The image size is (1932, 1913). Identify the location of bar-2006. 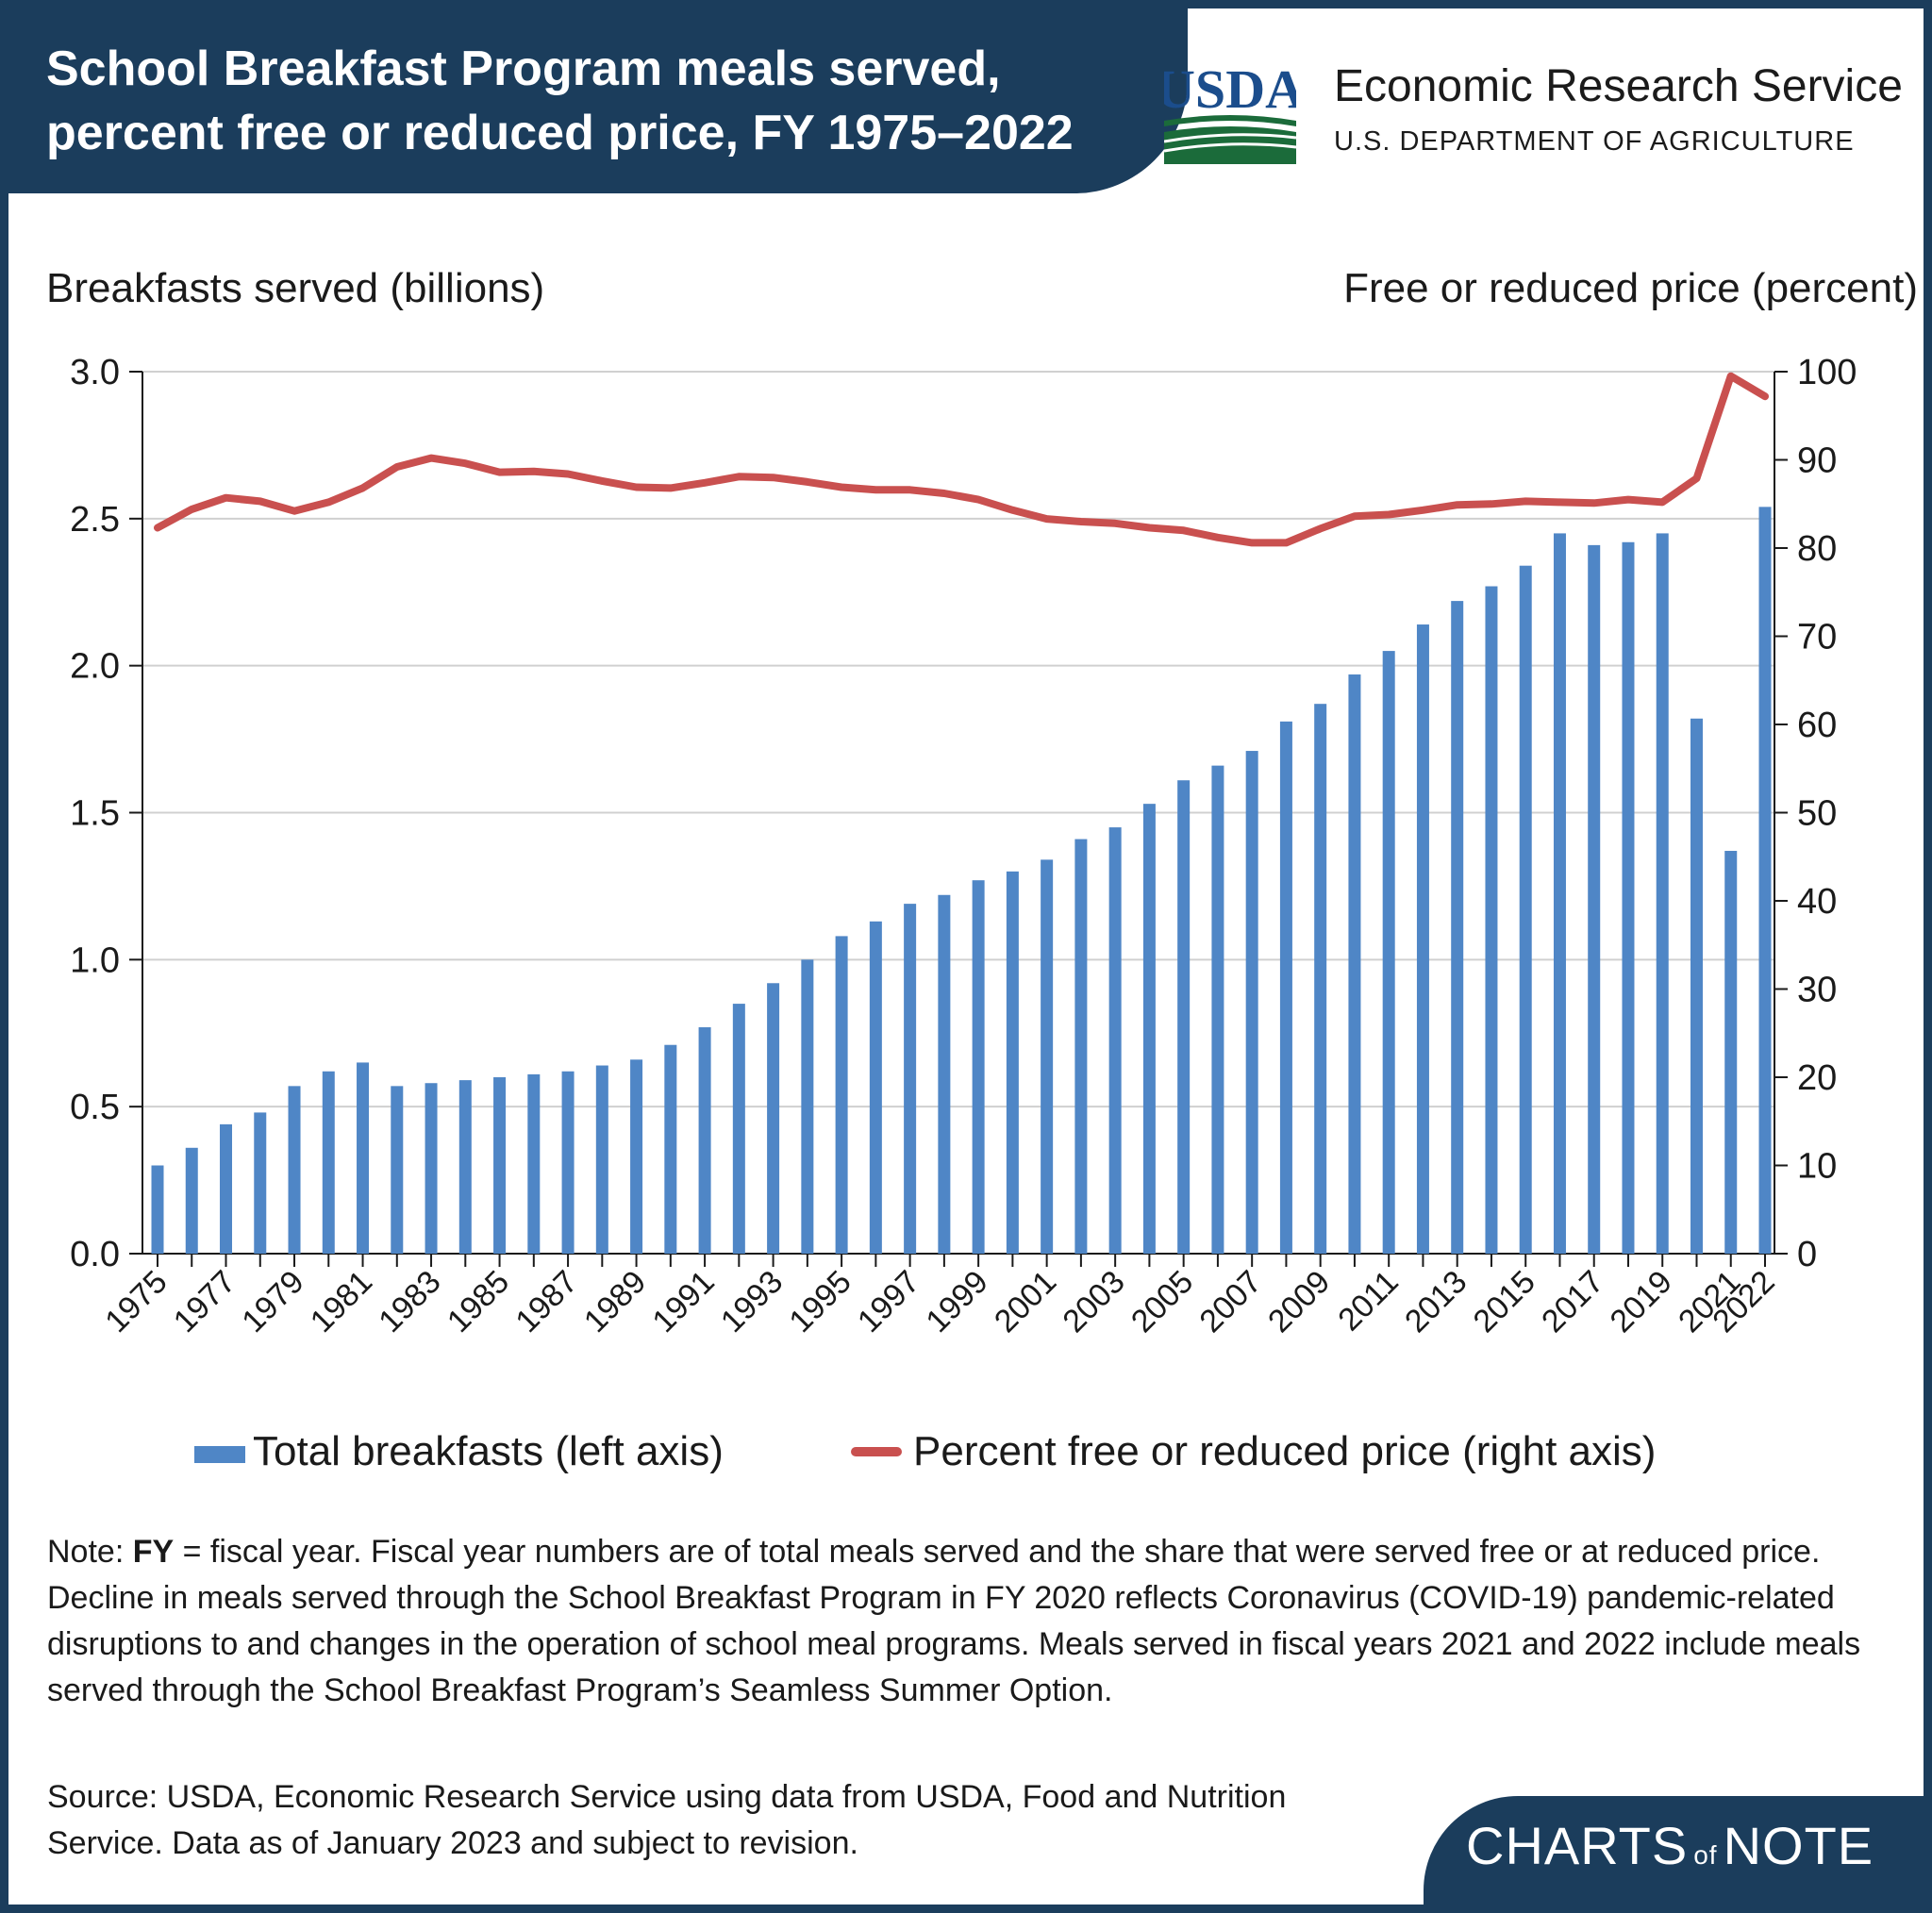
(1217, 1009).